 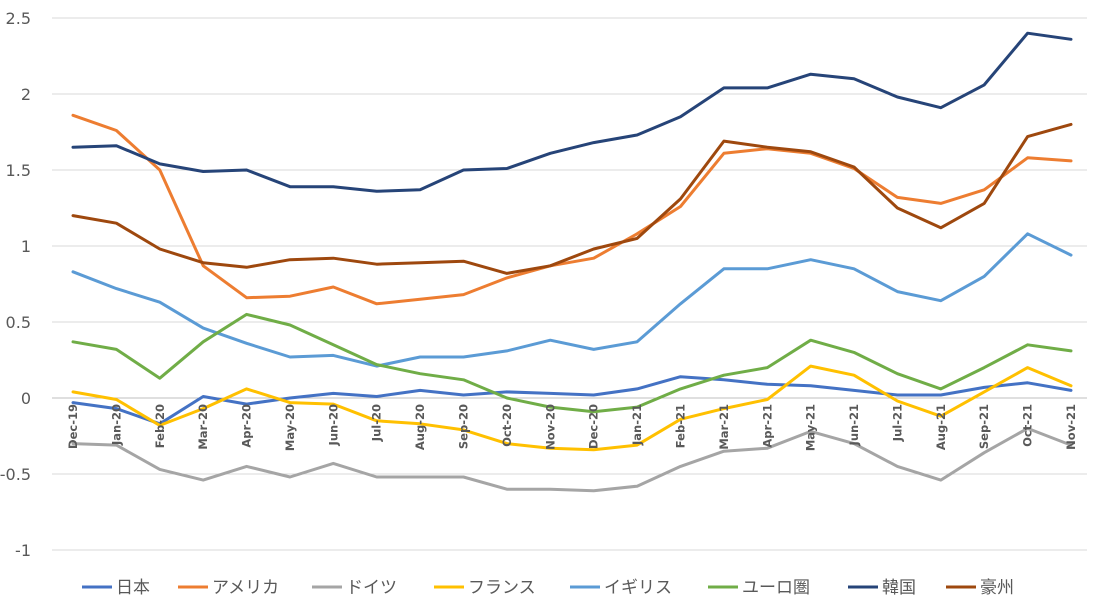 What do you see at coordinates (507, 425) in the screenshot?
I see `x-tick-label: Oct-20` at bounding box center [507, 425].